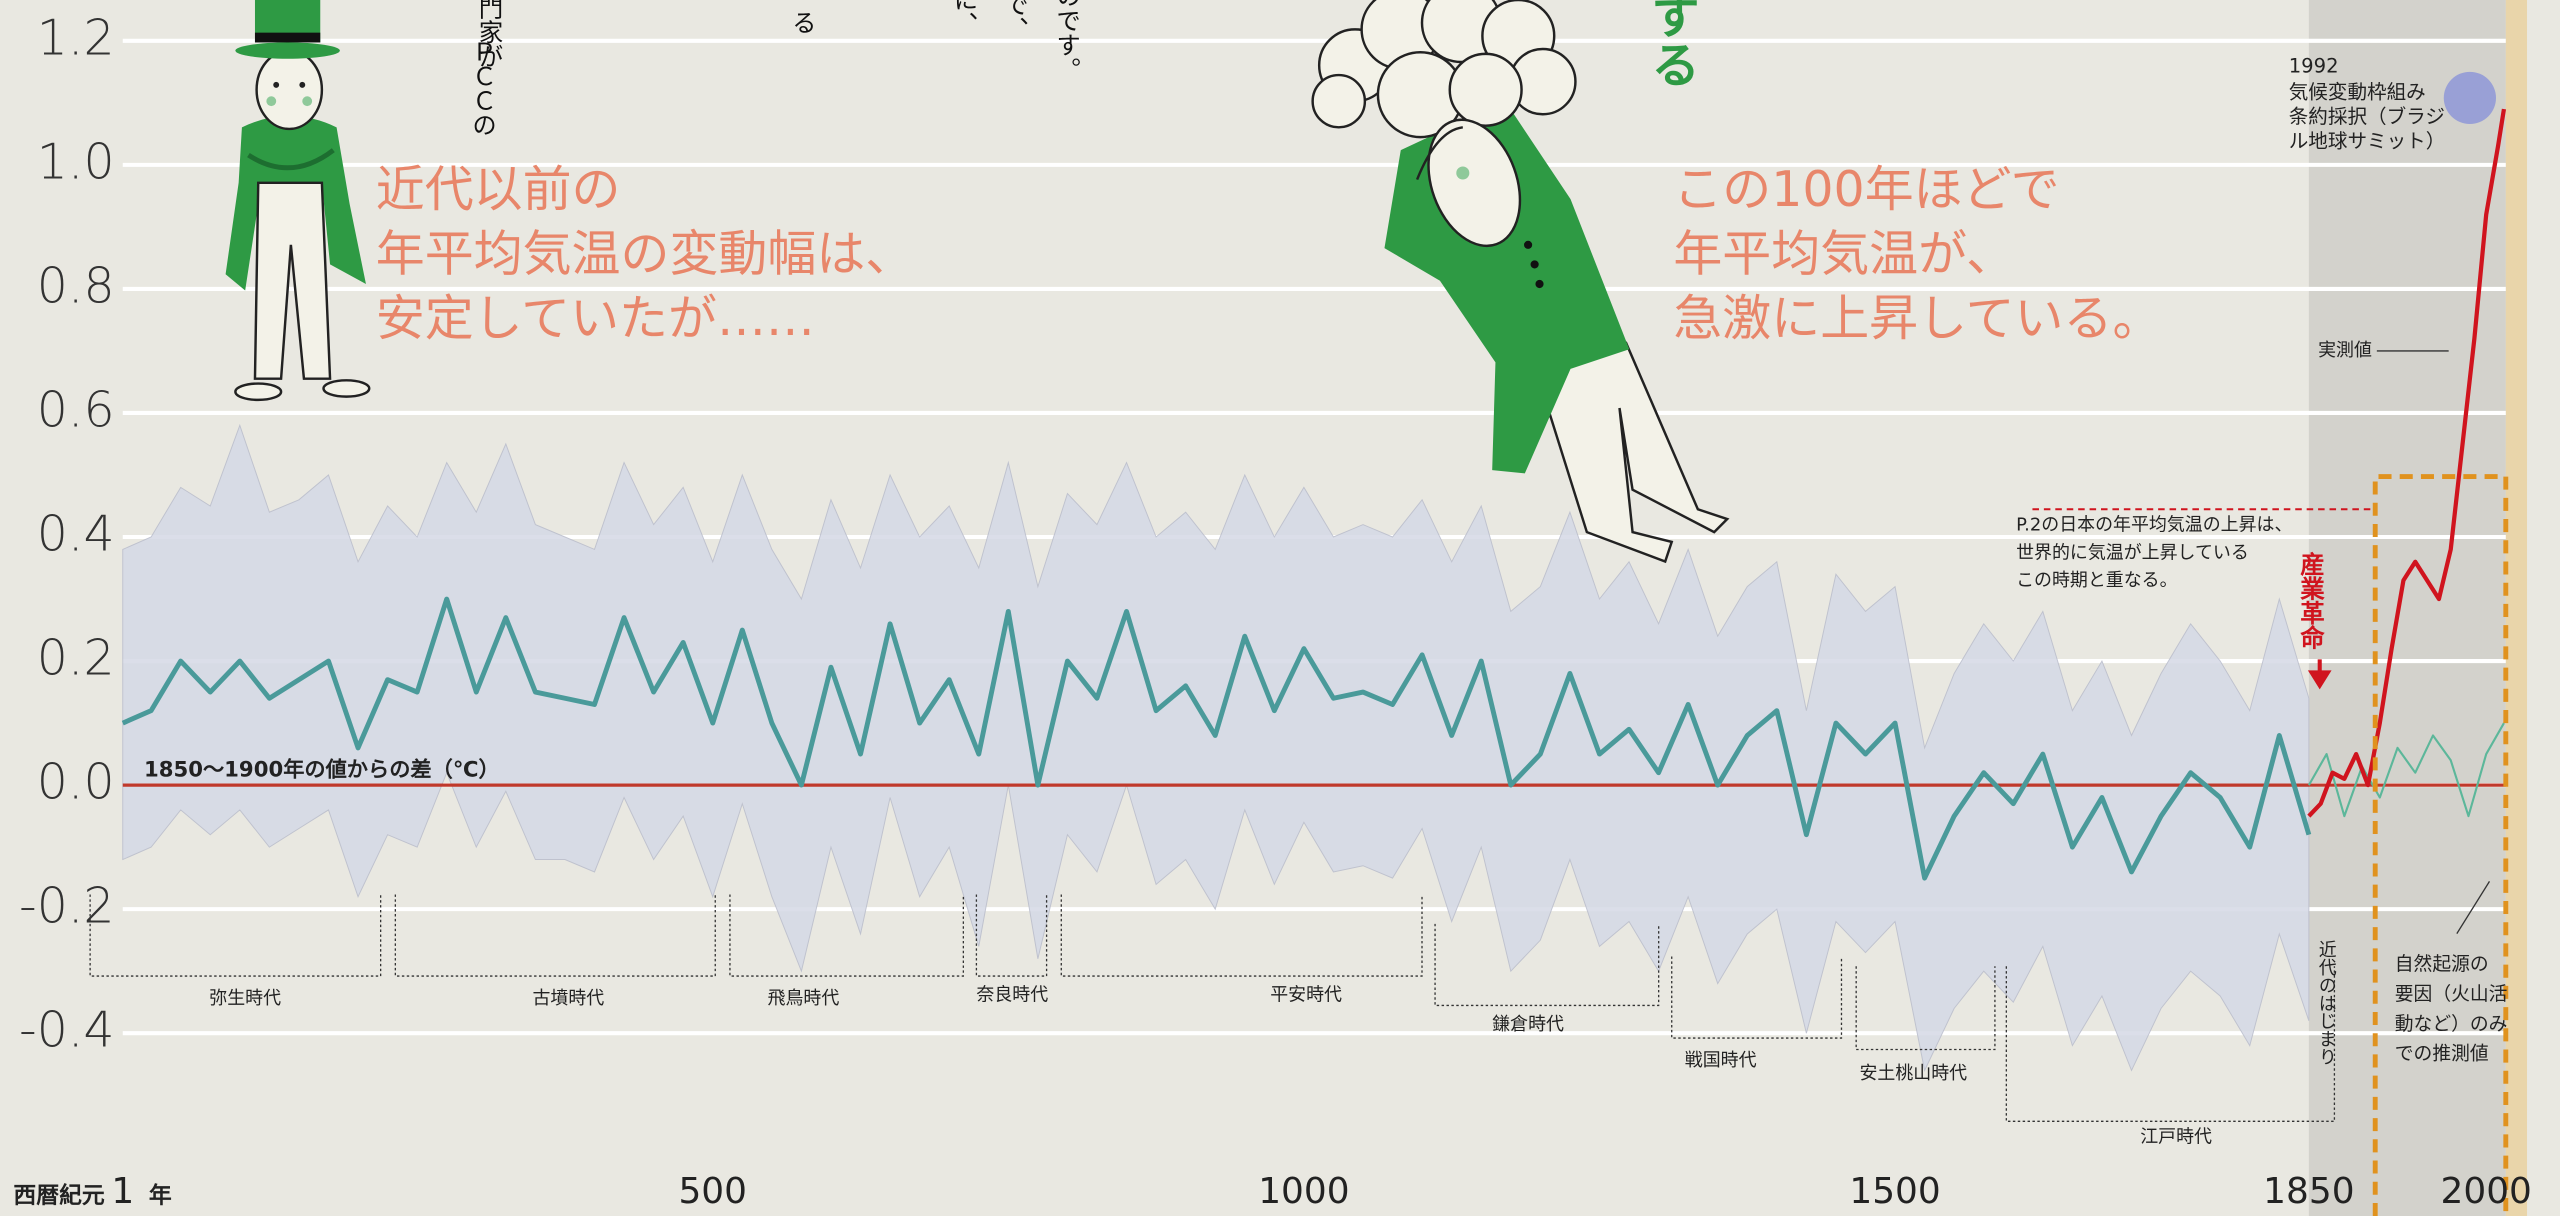 The width and height of the screenshot is (2560, 1216). I want to click on character-left, so click(298, 201).